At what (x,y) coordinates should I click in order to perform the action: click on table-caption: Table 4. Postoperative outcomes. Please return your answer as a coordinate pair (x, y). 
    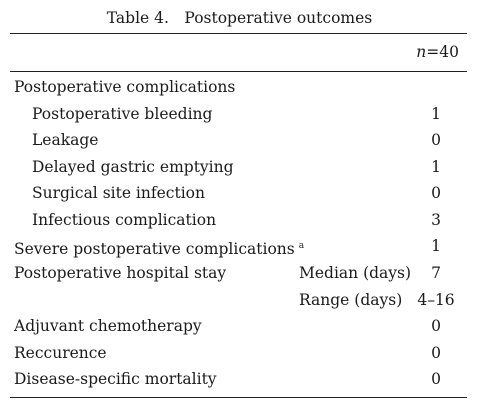
    Looking at the image, I should click on (239, 18).